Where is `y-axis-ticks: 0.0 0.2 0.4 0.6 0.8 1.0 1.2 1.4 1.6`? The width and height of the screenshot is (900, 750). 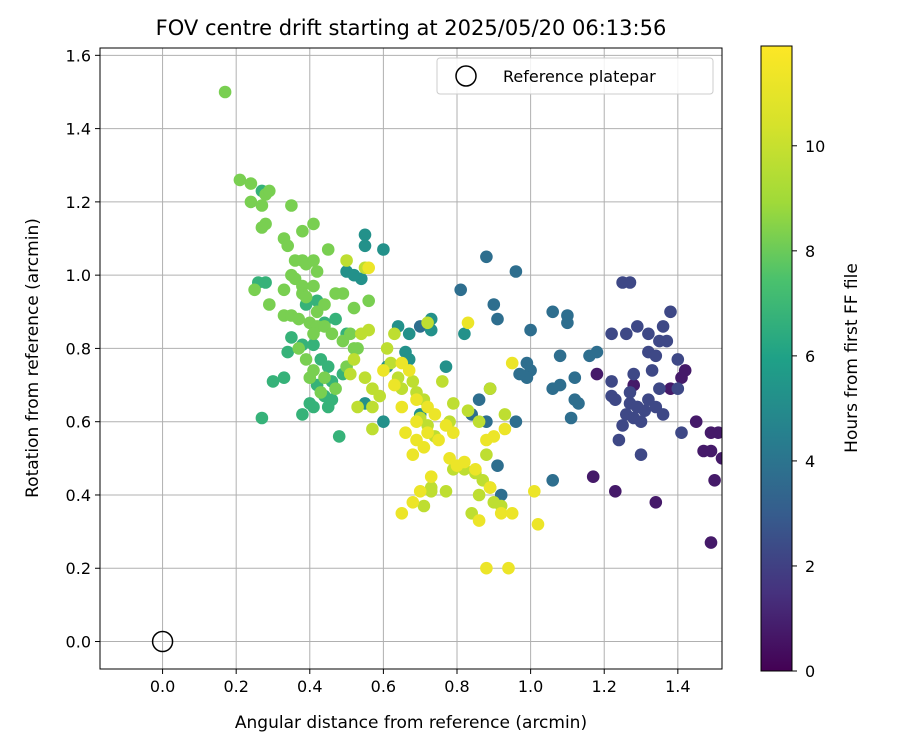 y-axis-ticks: 0.0 0.2 0.4 0.6 0.8 1.0 1.2 1.4 1.6 is located at coordinates (83, 349).